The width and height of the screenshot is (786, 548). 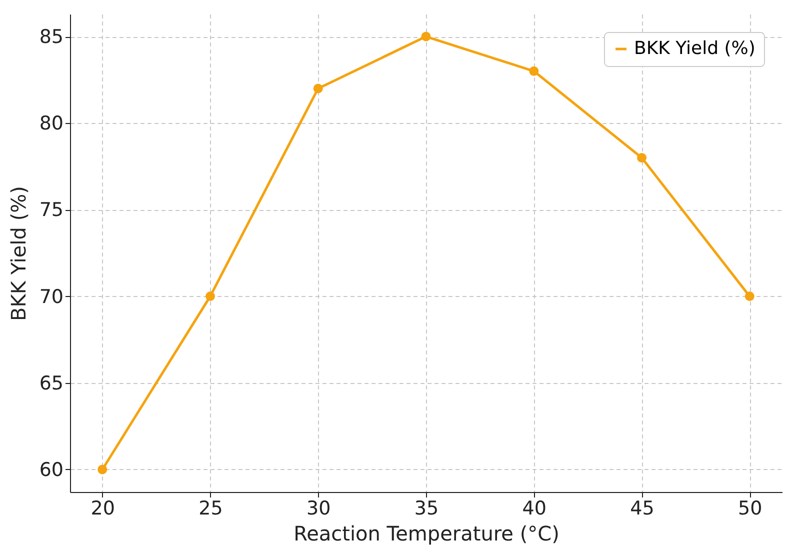 What do you see at coordinates (210, 509) in the screenshot?
I see `x-tick-label: 25` at bounding box center [210, 509].